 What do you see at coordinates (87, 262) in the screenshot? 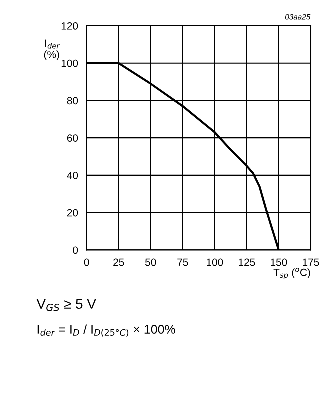
I see `x-tick-label: 0` at bounding box center [87, 262].